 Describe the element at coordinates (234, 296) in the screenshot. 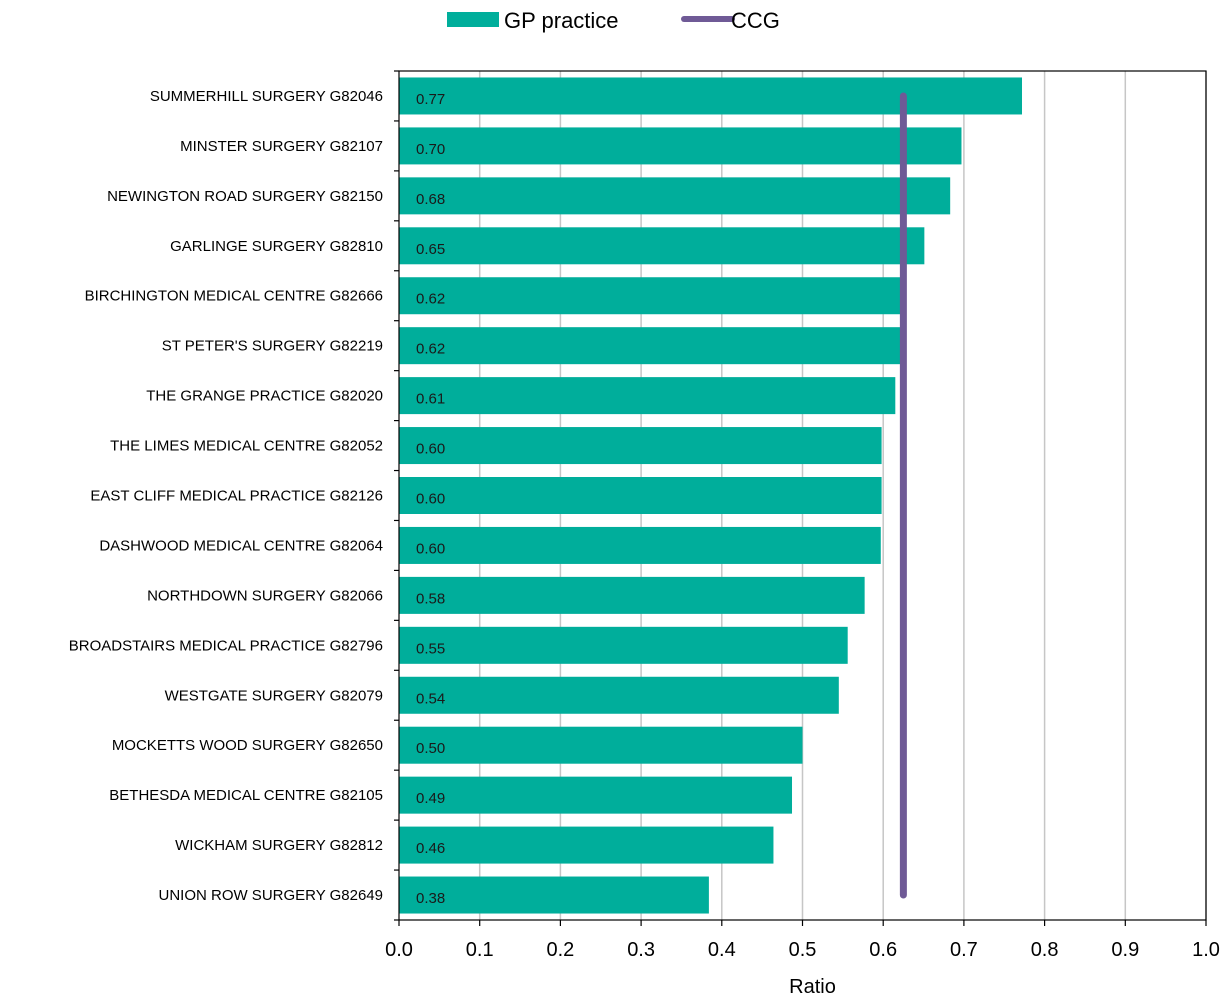

I see `category-label: BIRCHINGTON MEDICAL CENTRE G82666` at that location.